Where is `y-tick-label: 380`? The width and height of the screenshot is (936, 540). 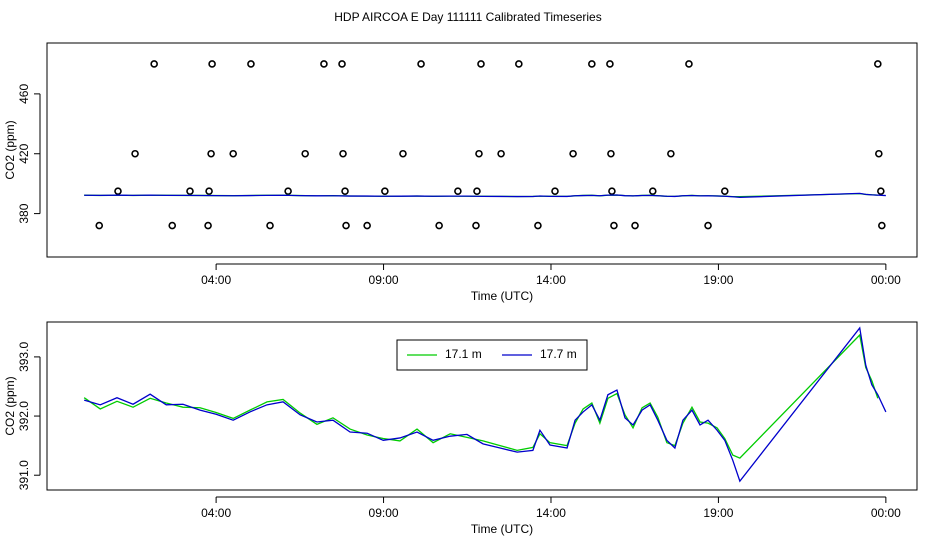
y-tick-label: 380 is located at coordinates (24, 213).